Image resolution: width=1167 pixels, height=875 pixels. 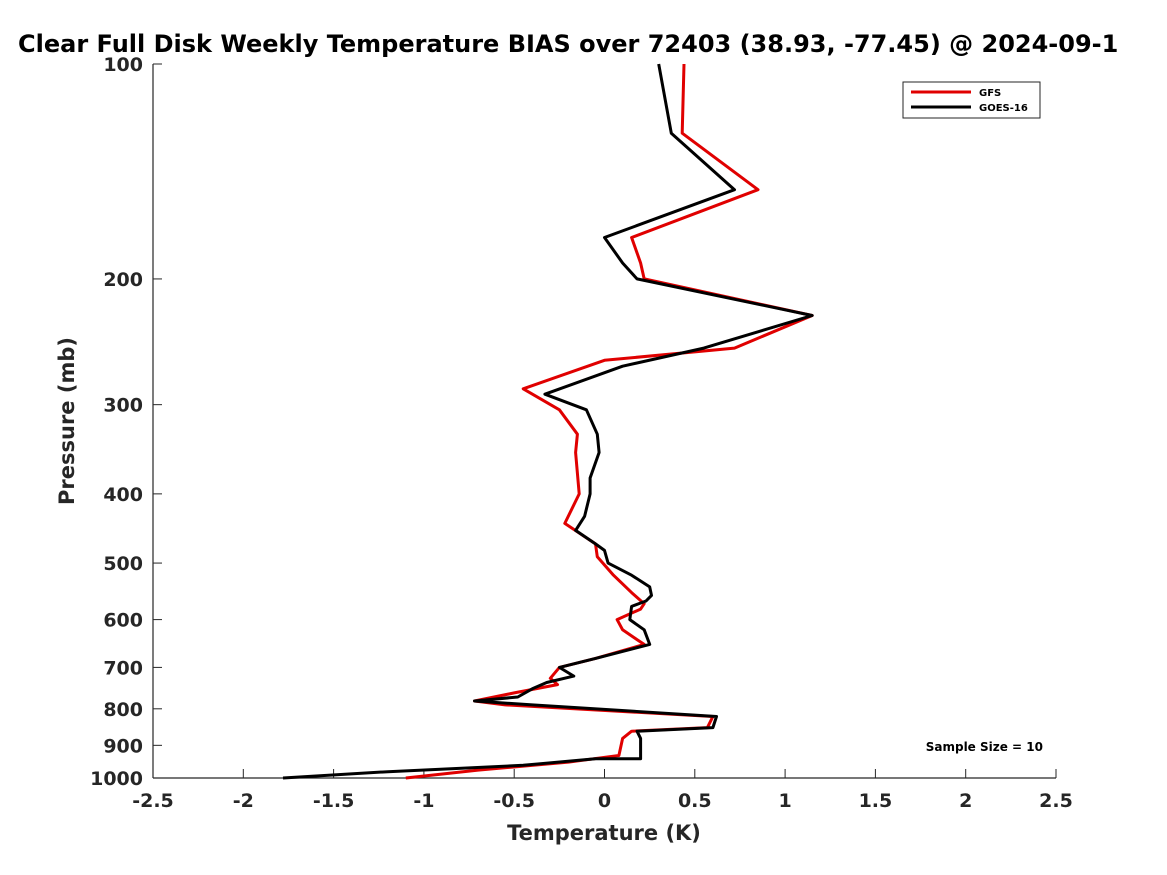 What do you see at coordinates (123, 406) in the screenshot?
I see `y-tick-label: 300` at bounding box center [123, 406].